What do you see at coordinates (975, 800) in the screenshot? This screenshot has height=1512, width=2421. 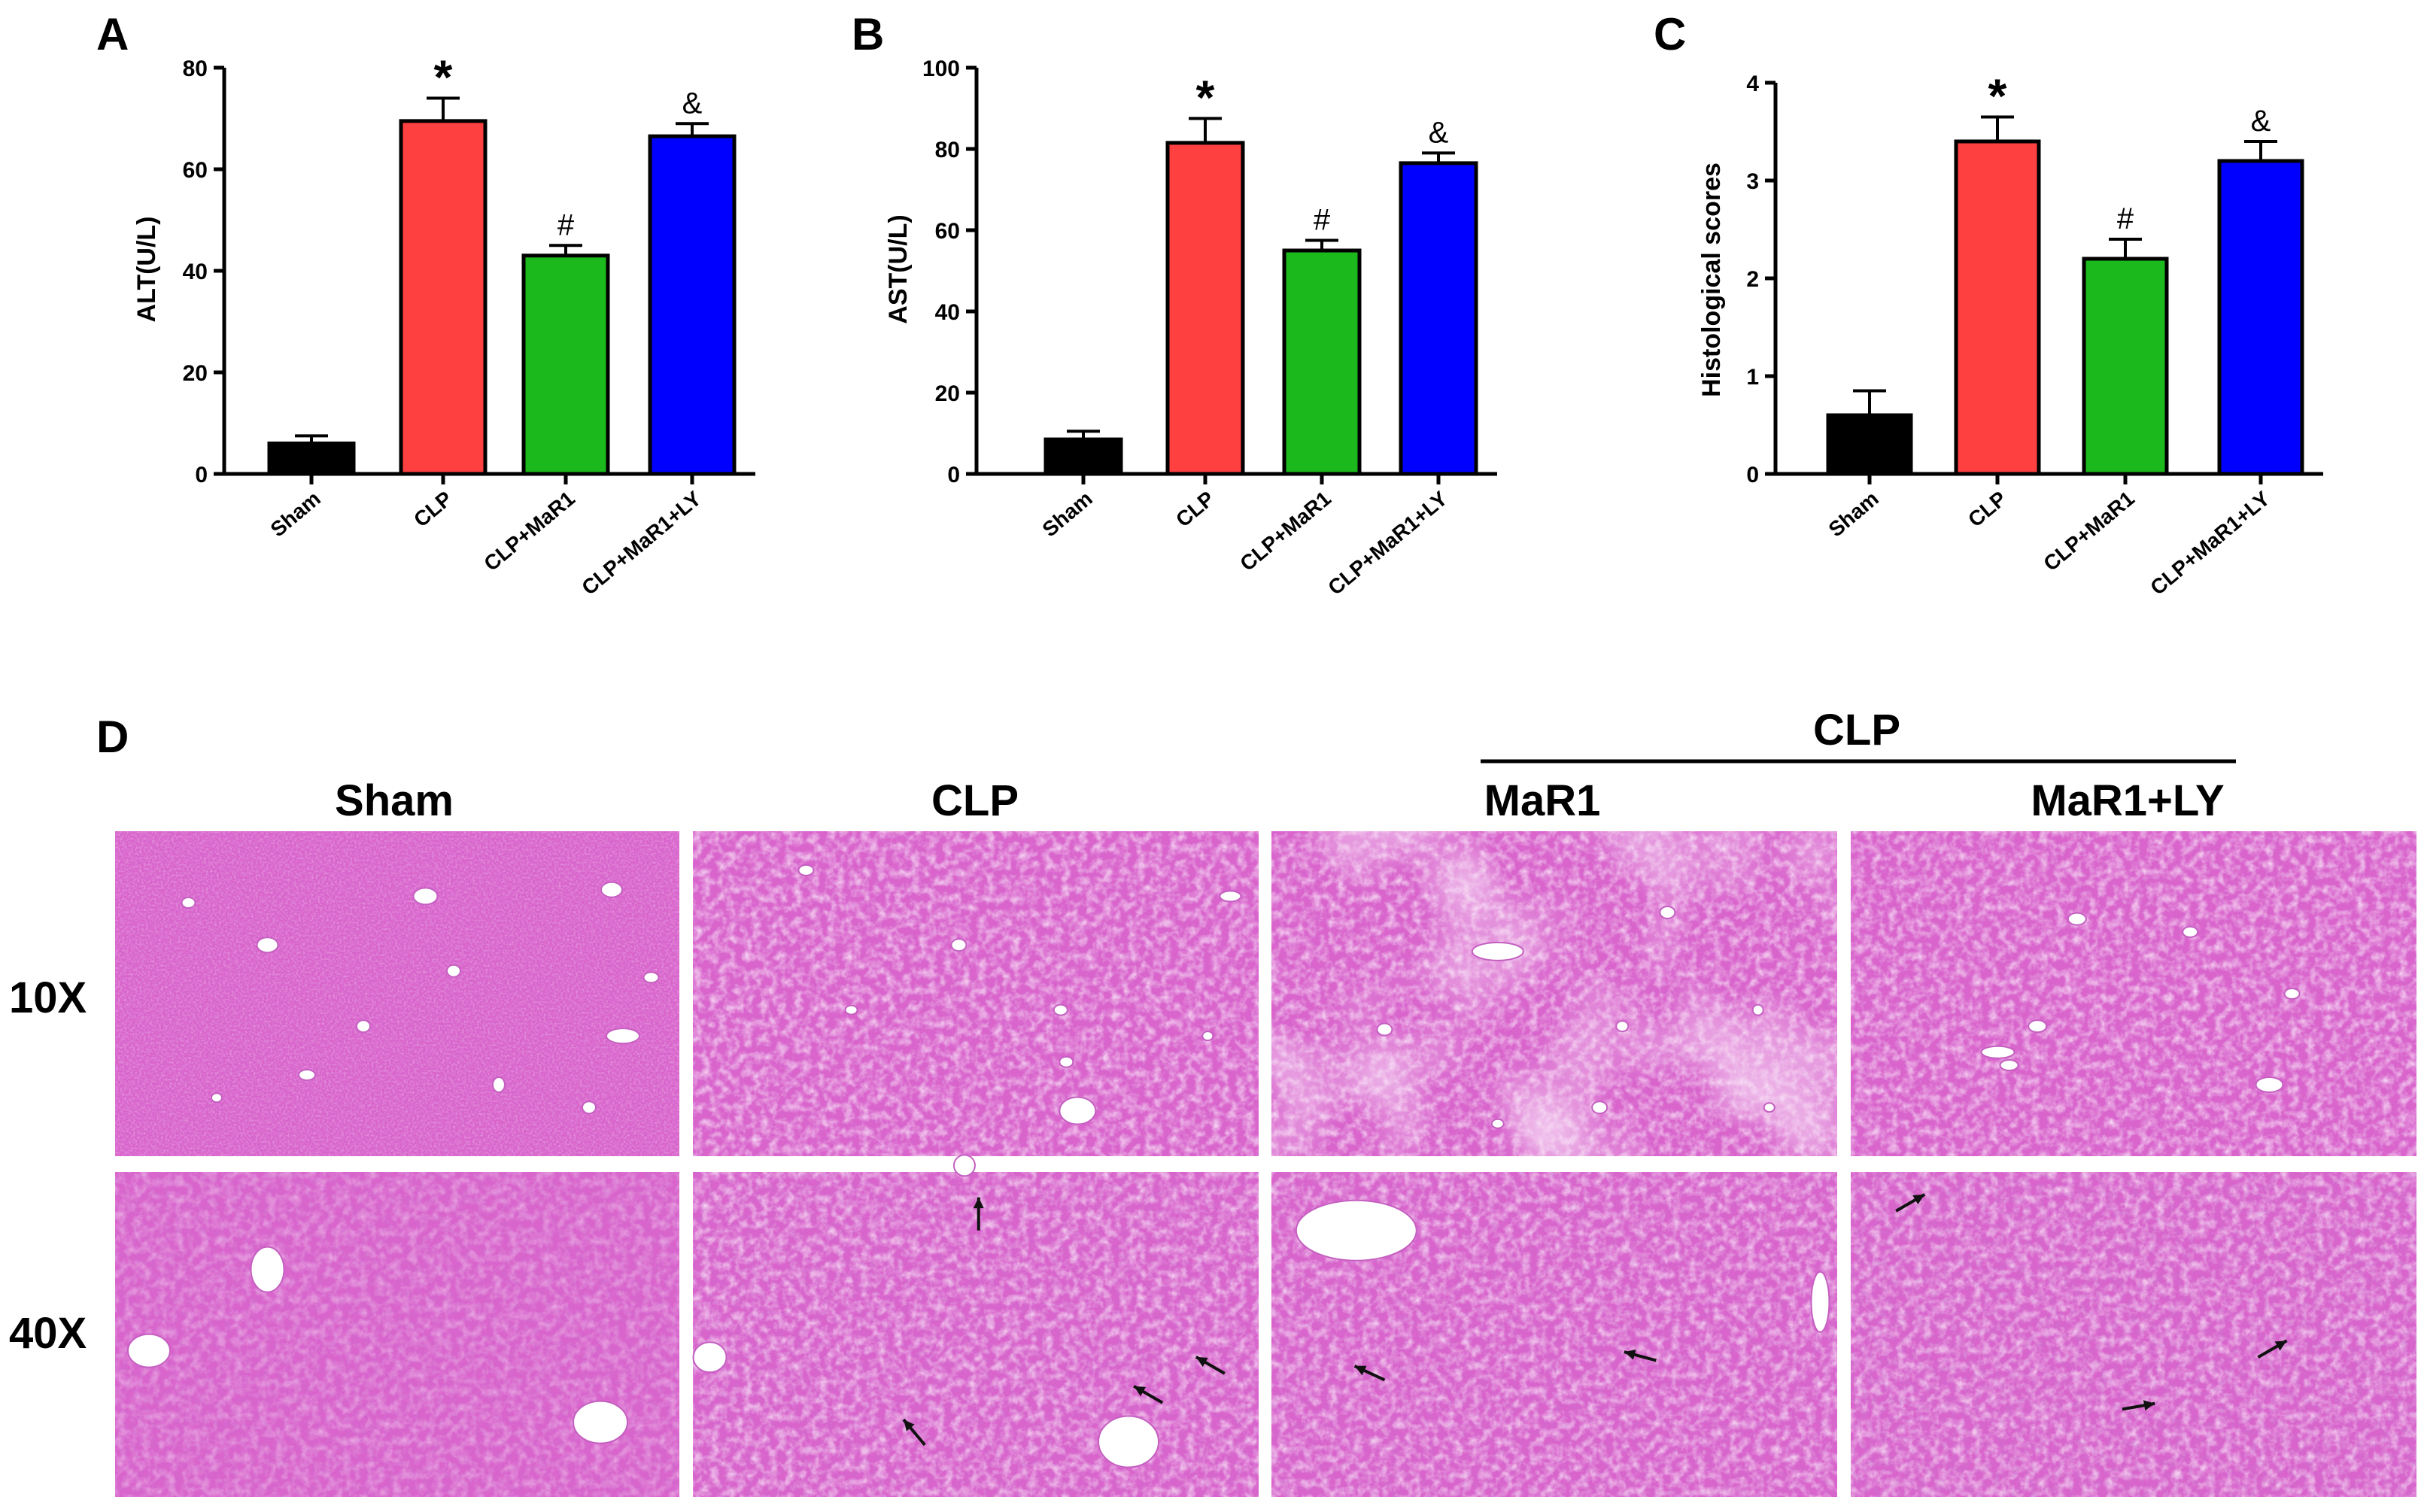 I see `column-header-clp: CLP` at bounding box center [975, 800].